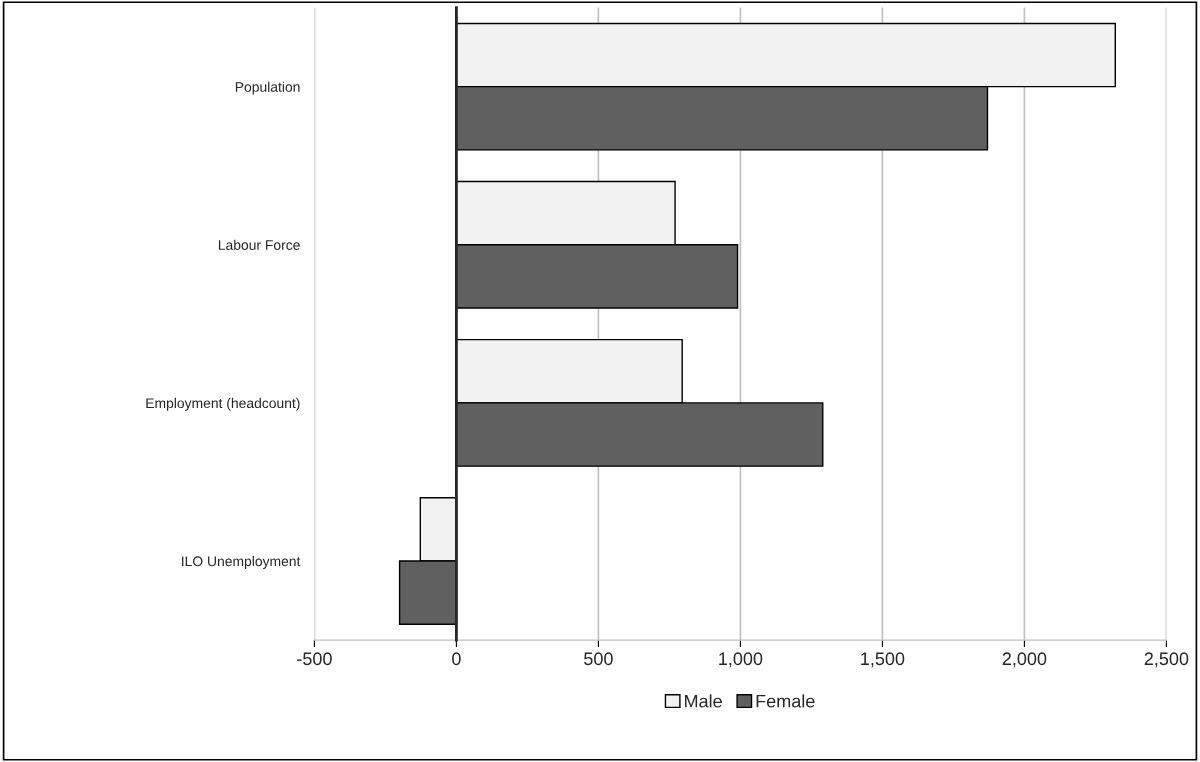 This screenshot has height=762, width=1200. Describe the element at coordinates (741, 660) in the screenshot. I see `x-tick-label: 1,000` at that location.